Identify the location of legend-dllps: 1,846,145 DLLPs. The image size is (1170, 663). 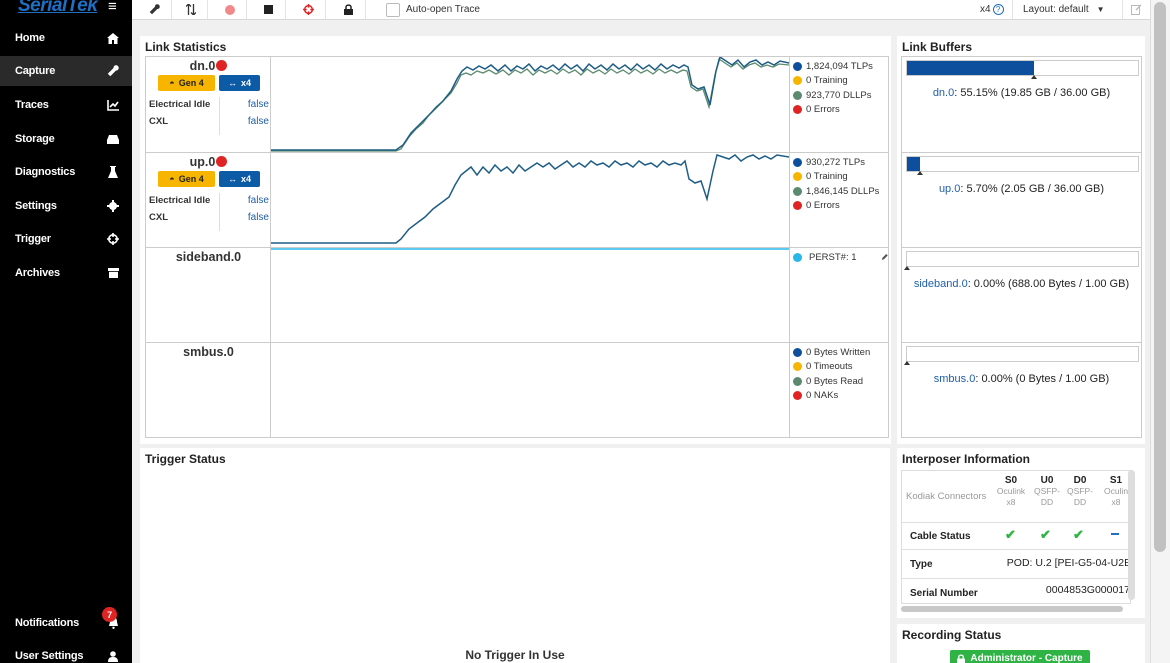
(839, 191).